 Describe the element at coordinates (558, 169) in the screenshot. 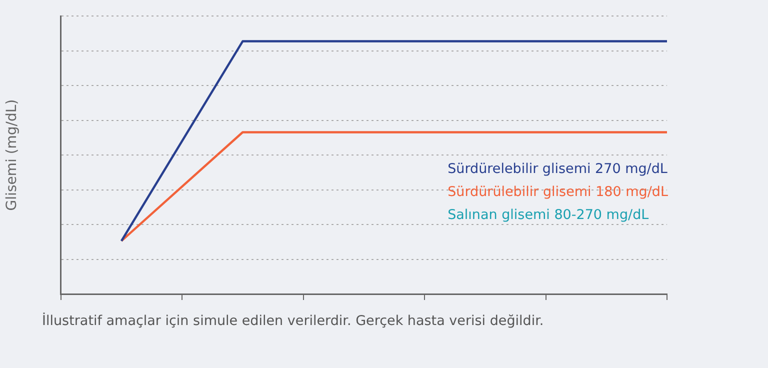

I see `text: Sürdürelebilir glisemi 270 mg/dL` at that location.